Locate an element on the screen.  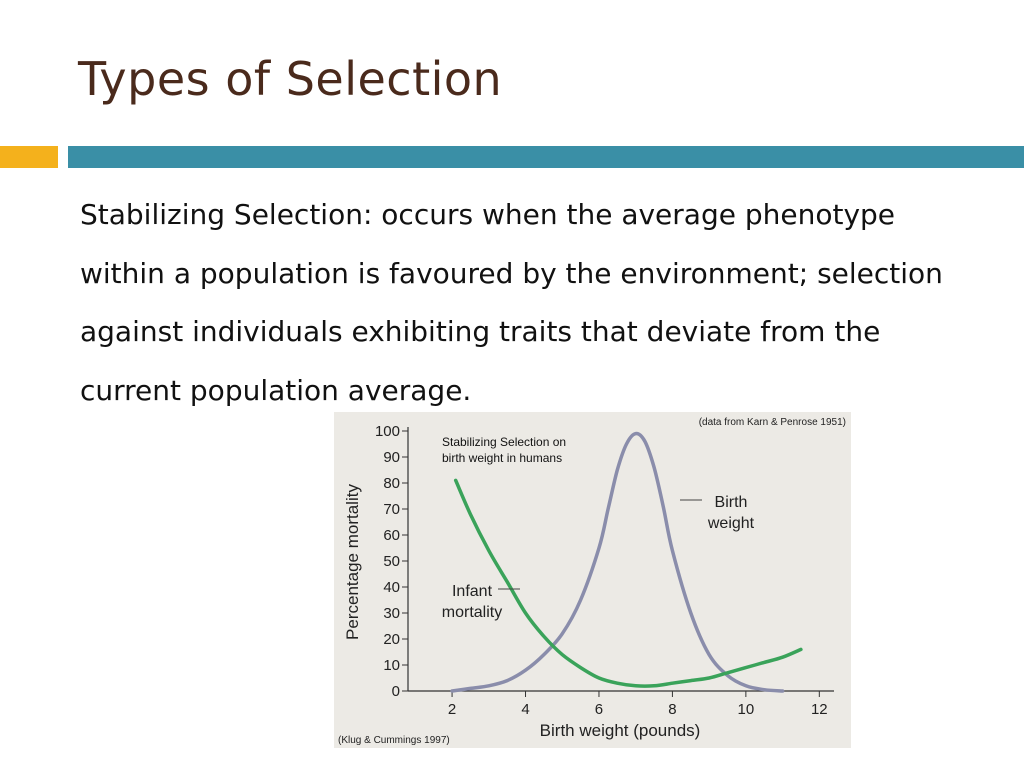
y-tick-label: 30 is located at coordinates (391, 613).